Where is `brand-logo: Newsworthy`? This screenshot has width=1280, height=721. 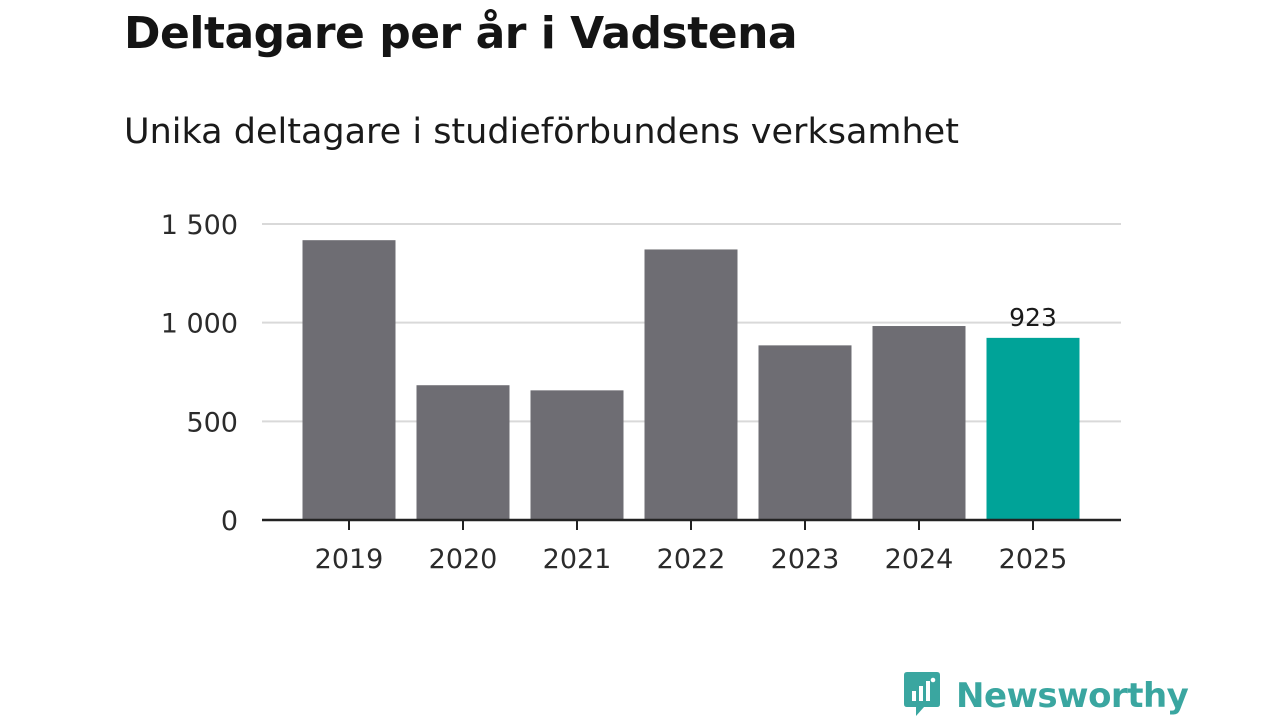 brand-logo: Newsworthy is located at coordinates (1045, 696).